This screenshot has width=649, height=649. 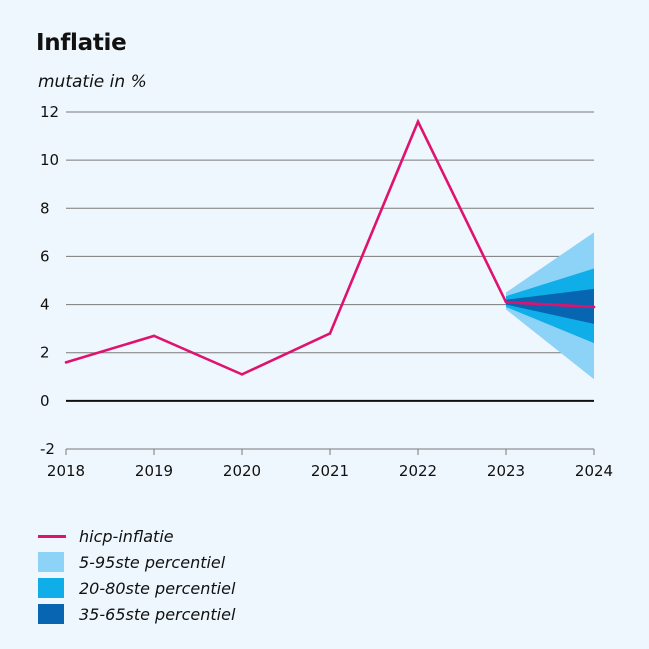 I want to click on legend-label-35-65: 35-65ste percentiel, so click(x=157, y=614).